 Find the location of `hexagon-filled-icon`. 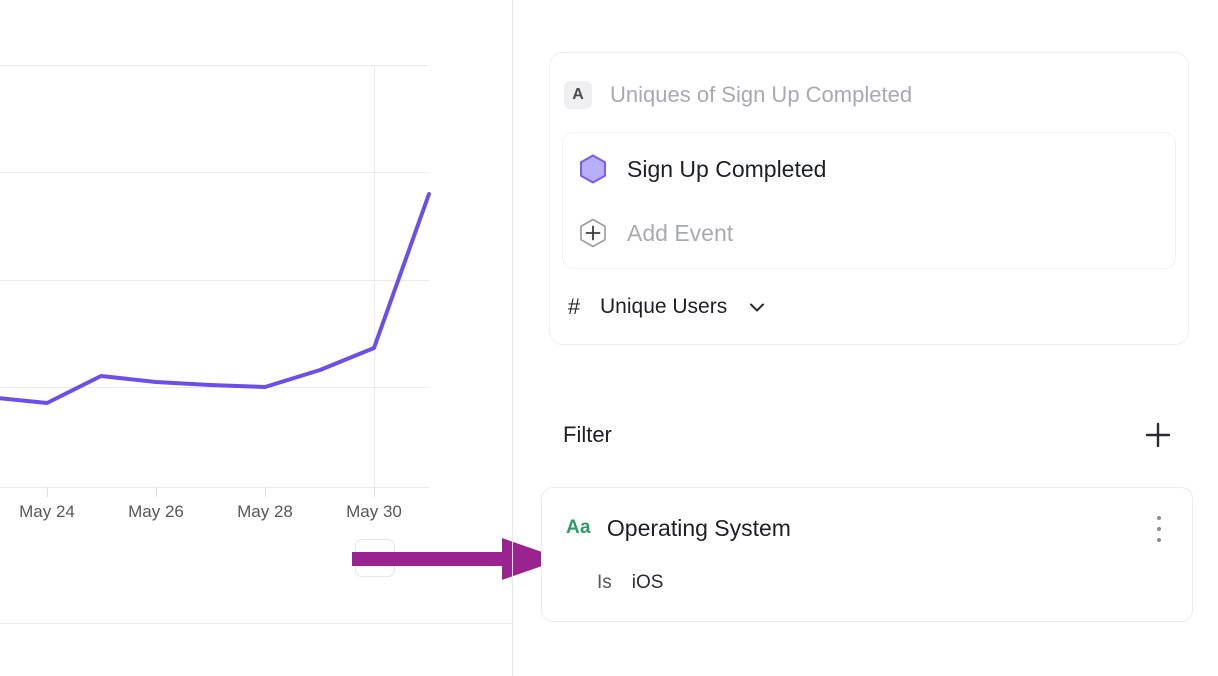

hexagon-filled-icon is located at coordinates (593, 169).